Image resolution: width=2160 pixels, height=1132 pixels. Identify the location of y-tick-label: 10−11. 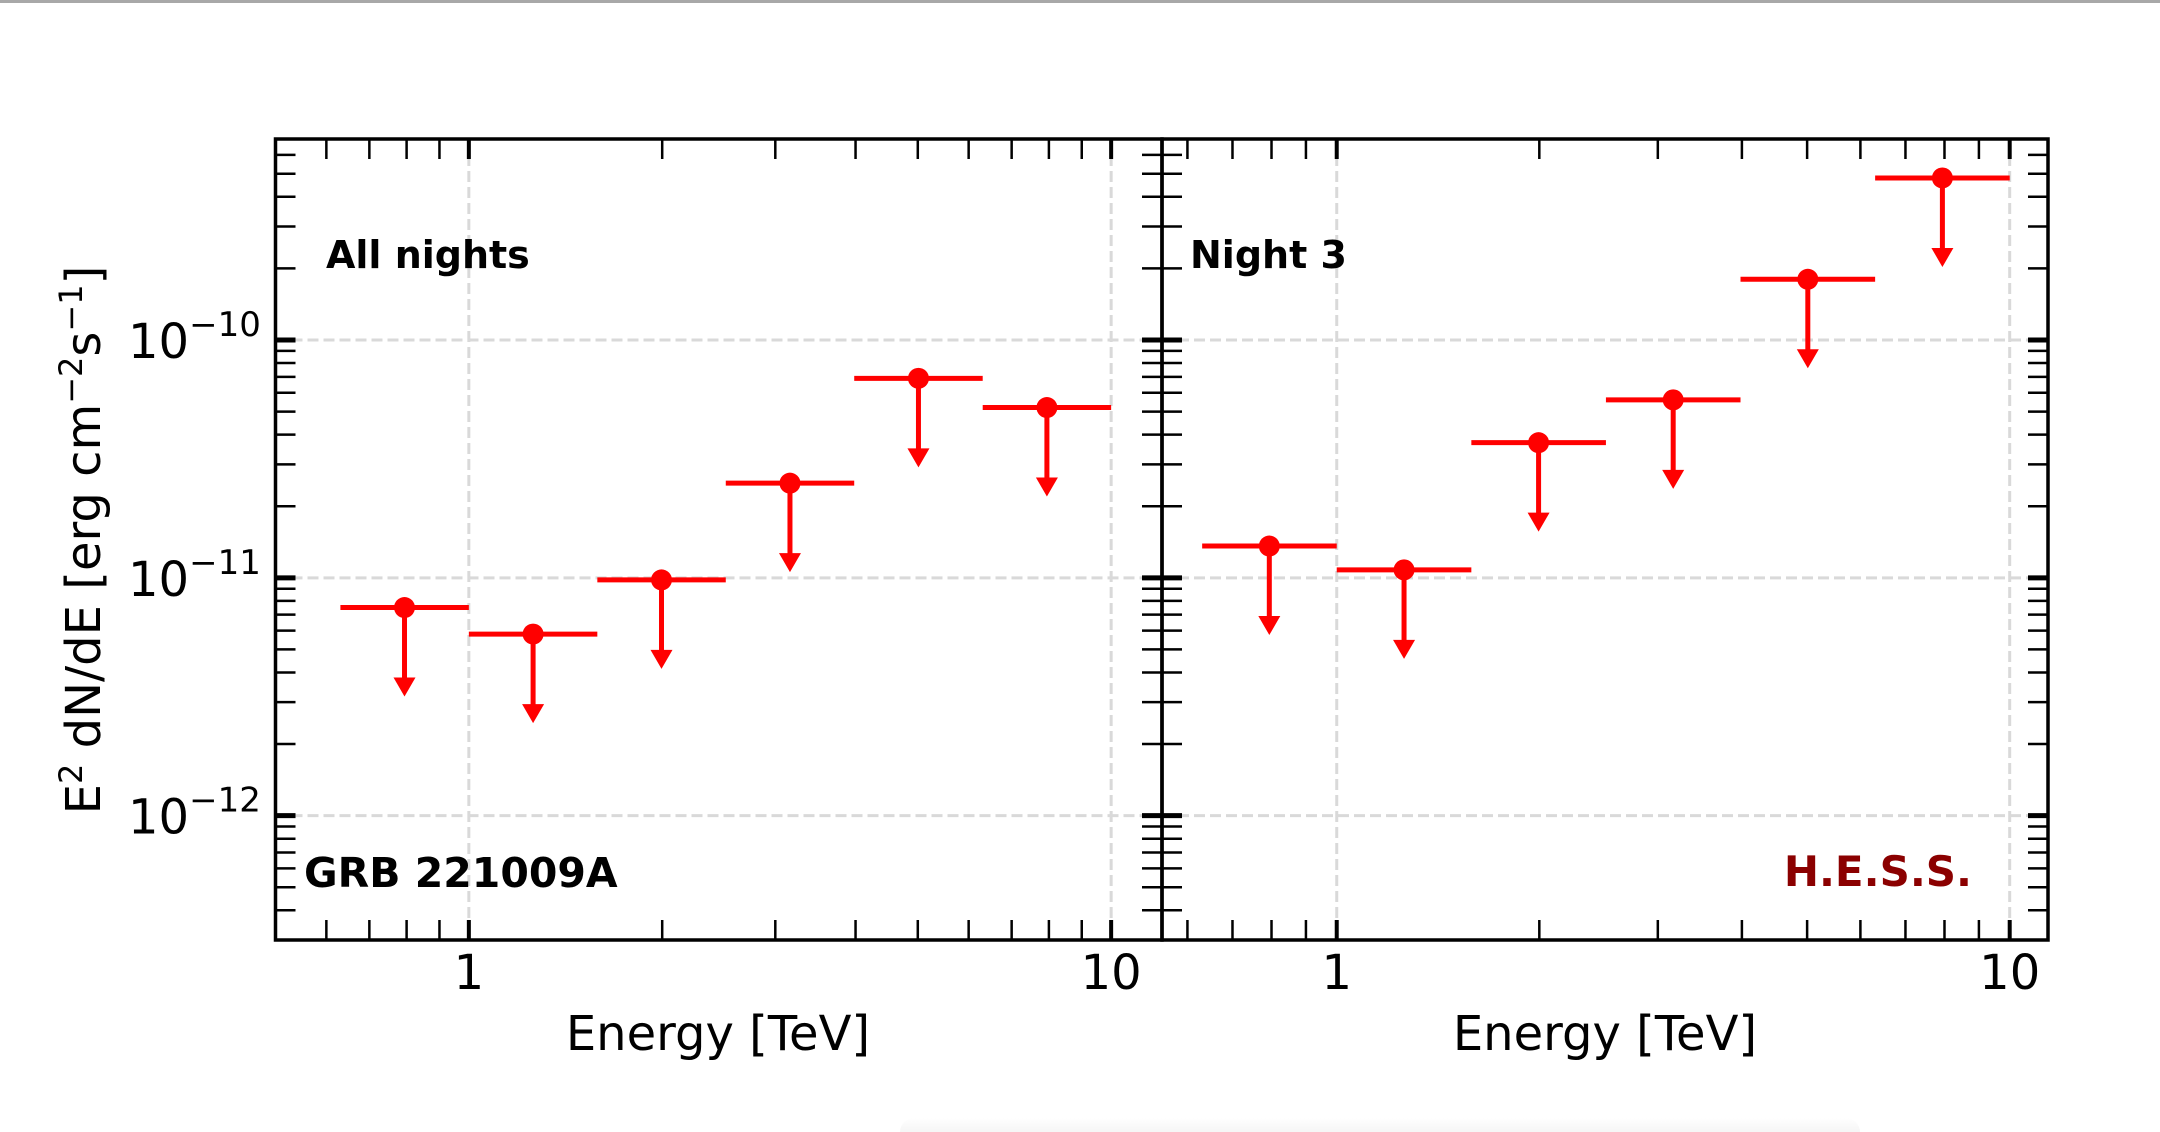
(194, 575).